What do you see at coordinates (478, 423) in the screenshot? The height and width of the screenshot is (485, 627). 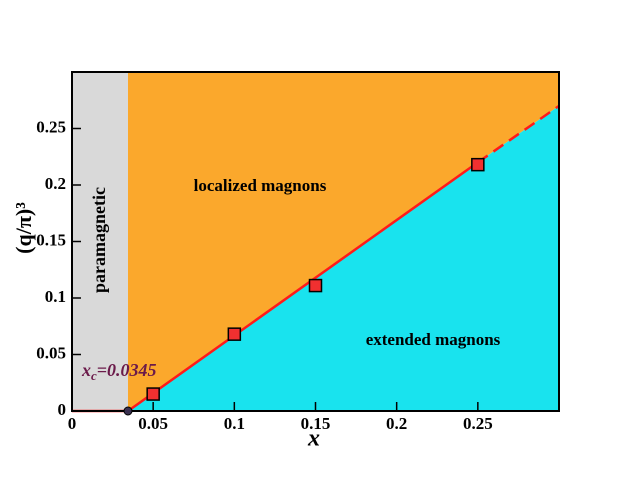 I see `x-tick-label: 0.25` at bounding box center [478, 423].